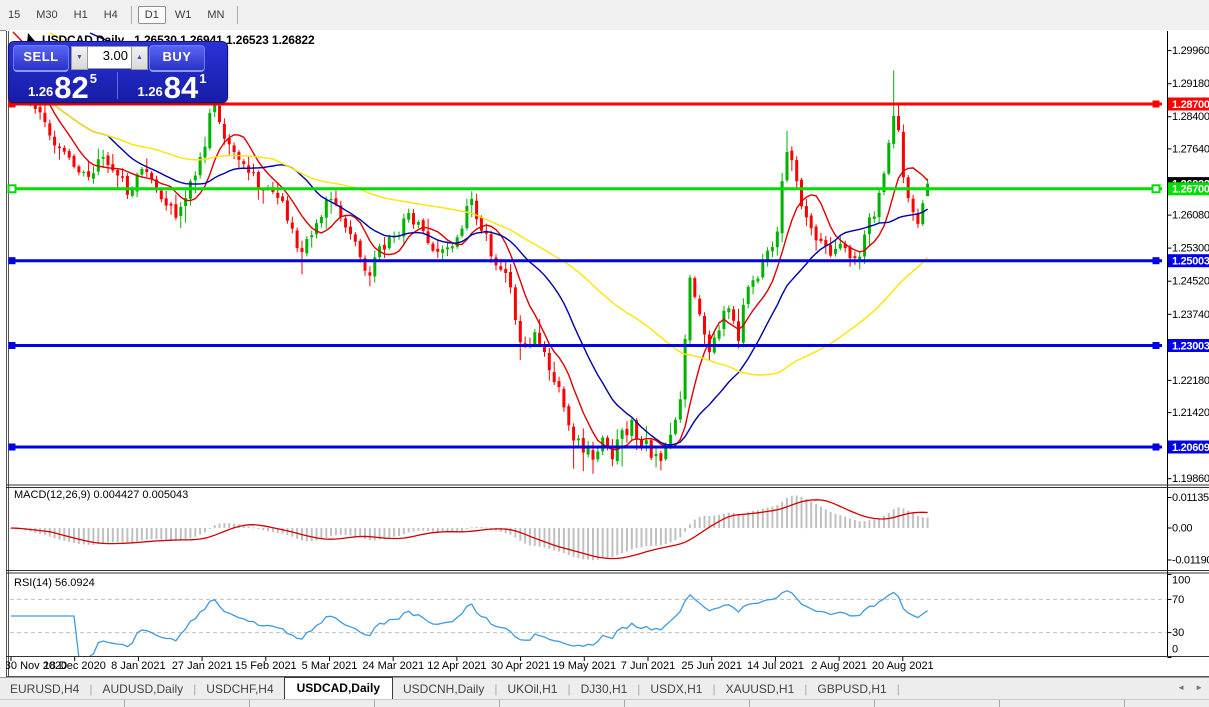 The height and width of the screenshot is (707, 1209). What do you see at coordinates (760, 689) in the screenshot?
I see `tab-xauusd-h1: XAUUSD,H1` at bounding box center [760, 689].